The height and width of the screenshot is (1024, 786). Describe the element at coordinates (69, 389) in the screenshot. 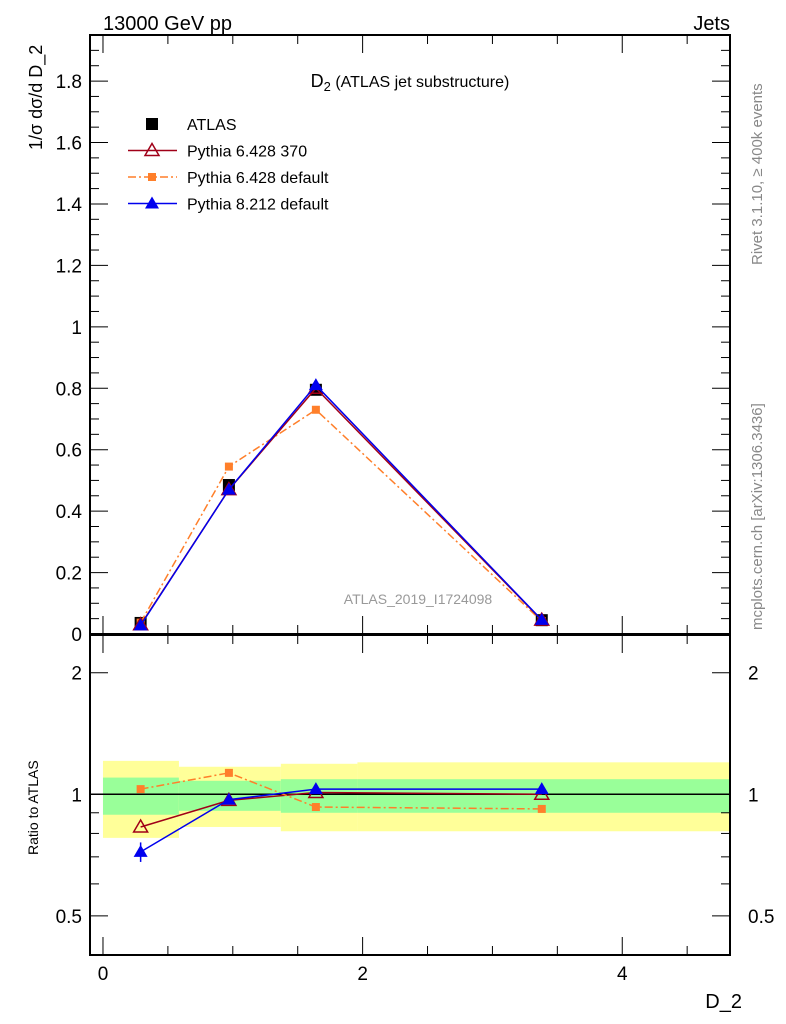

I see `y-tick-label: 0.8` at that location.